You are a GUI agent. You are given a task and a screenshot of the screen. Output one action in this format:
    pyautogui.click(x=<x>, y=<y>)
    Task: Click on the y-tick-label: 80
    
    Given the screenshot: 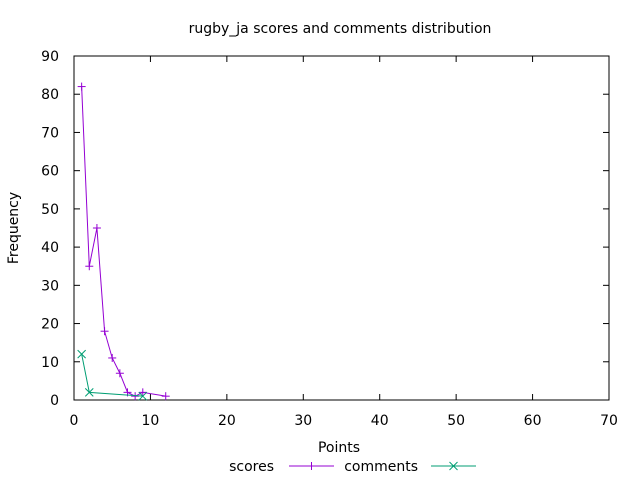 What is the action you would take?
    pyautogui.click(x=50, y=95)
    